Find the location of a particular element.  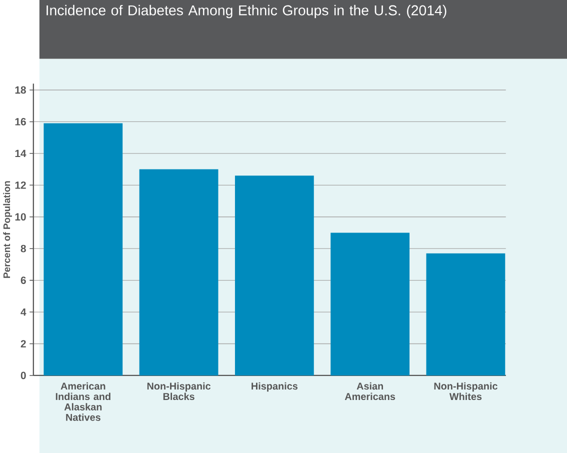

y-tick-label: 4 is located at coordinates (23, 312).